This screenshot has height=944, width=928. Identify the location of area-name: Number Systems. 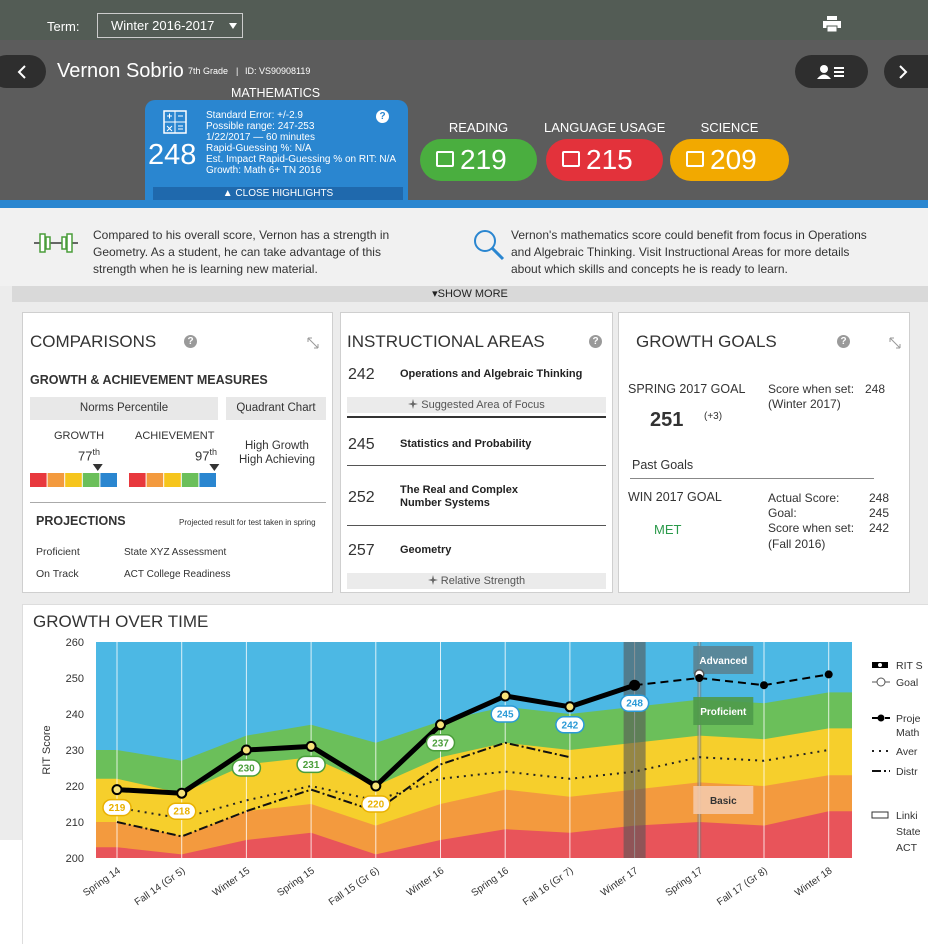
(445, 503).